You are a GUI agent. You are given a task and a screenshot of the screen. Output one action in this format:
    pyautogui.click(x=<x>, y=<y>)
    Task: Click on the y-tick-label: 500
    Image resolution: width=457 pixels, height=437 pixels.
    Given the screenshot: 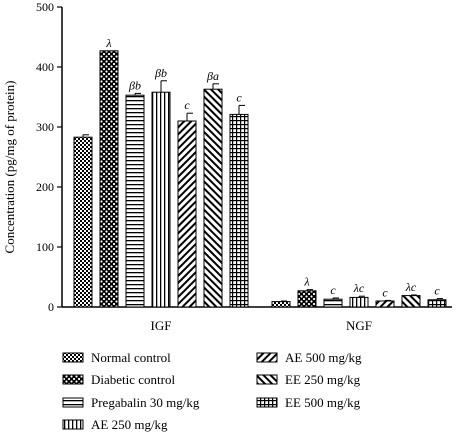 What is the action you would take?
    pyautogui.click(x=45, y=7)
    